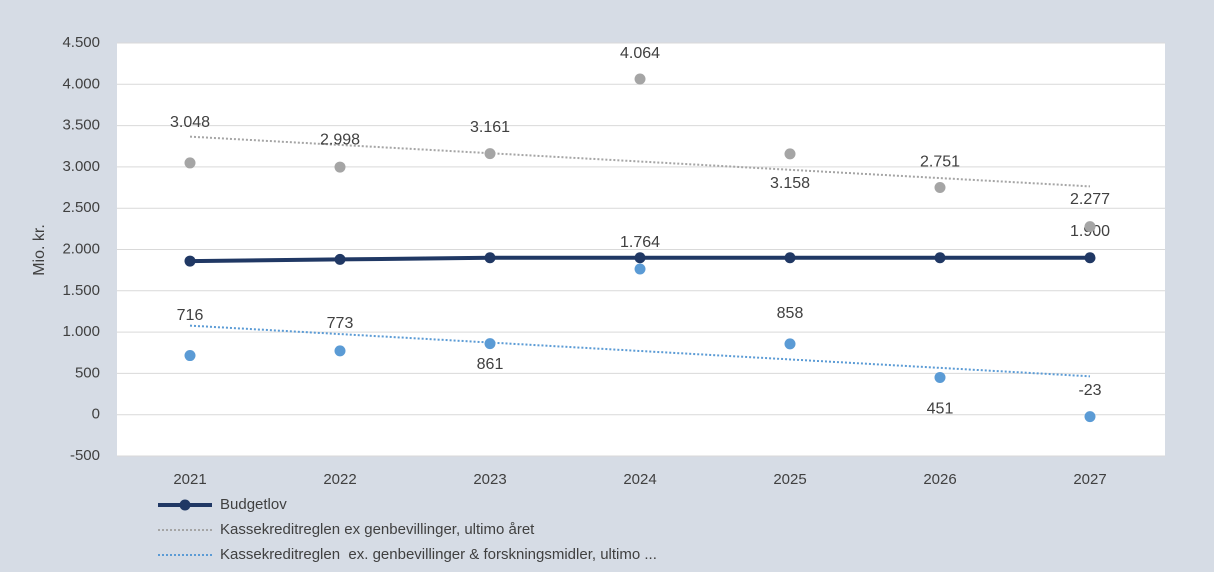 The image size is (1214, 572). Describe the element at coordinates (640, 53) in the screenshot. I see `data-label: 4.064` at that location.